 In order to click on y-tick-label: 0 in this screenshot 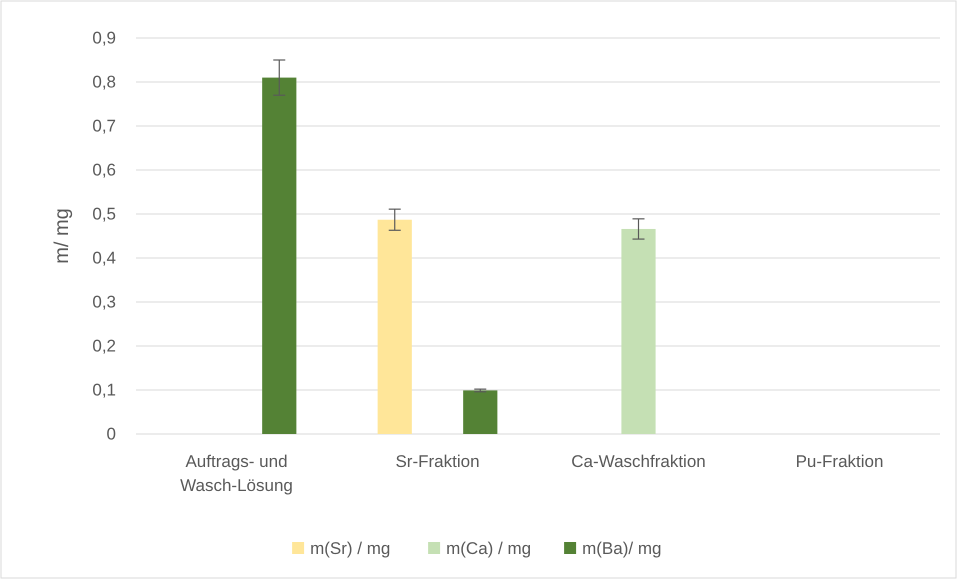, I will do `click(111, 434)`.